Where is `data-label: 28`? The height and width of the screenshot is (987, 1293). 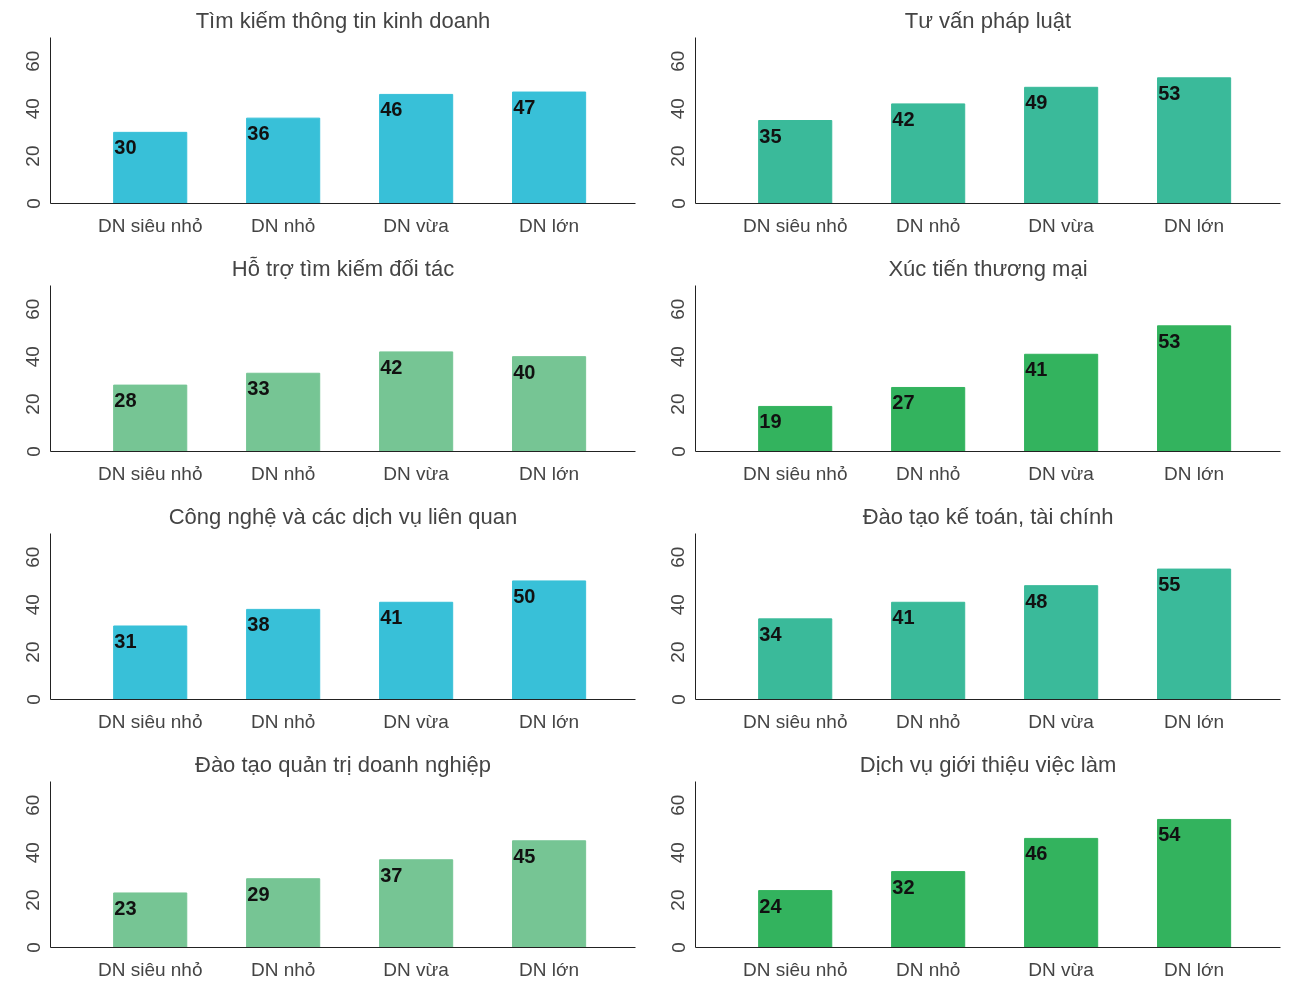 data-label: 28 is located at coordinates (125, 400).